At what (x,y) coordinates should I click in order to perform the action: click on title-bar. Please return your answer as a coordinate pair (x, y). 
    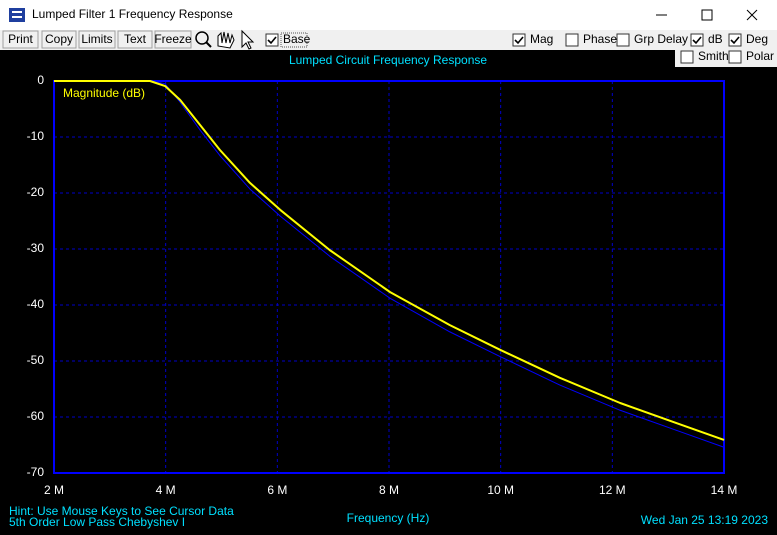
    Looking at the image, I should click on (388, 15).